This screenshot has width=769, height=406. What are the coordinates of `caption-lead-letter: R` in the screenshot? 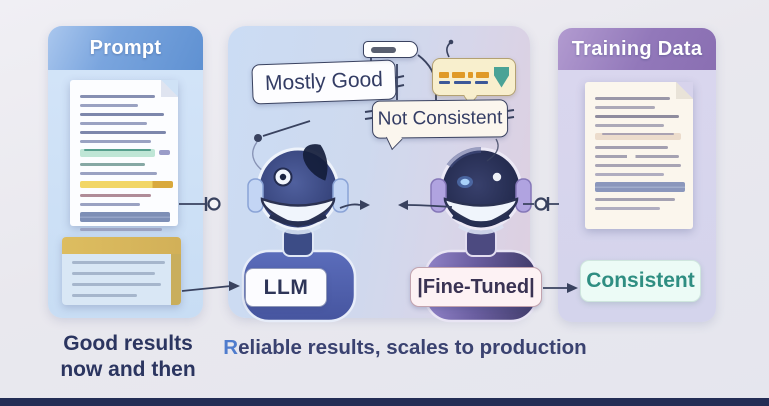 It's located at (231, 347).